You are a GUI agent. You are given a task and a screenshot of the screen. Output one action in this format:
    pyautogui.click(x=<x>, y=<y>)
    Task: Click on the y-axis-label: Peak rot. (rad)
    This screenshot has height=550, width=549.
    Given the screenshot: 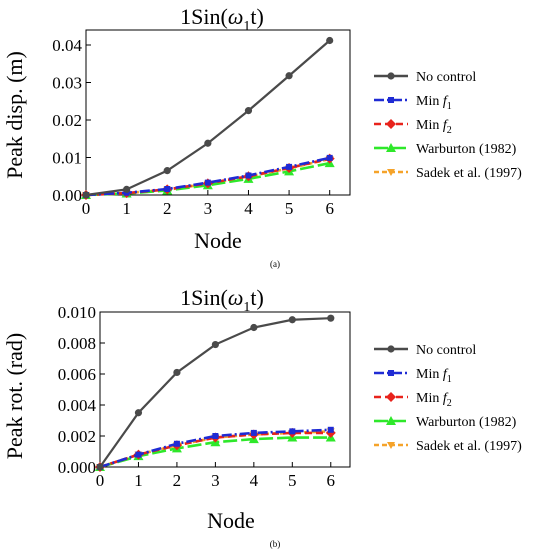 What is the action you would take?
    pyautogui.click(x=14, y=396)
    